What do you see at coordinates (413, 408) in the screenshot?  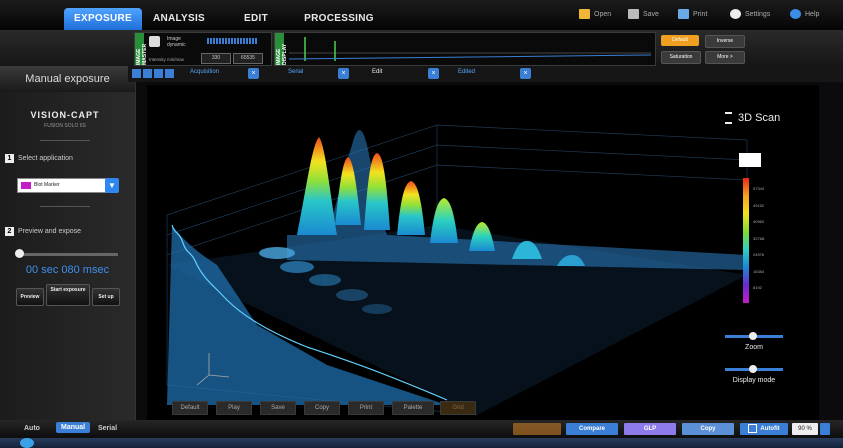 I see `palette-button: Palette` at bounding box center [413, 408].